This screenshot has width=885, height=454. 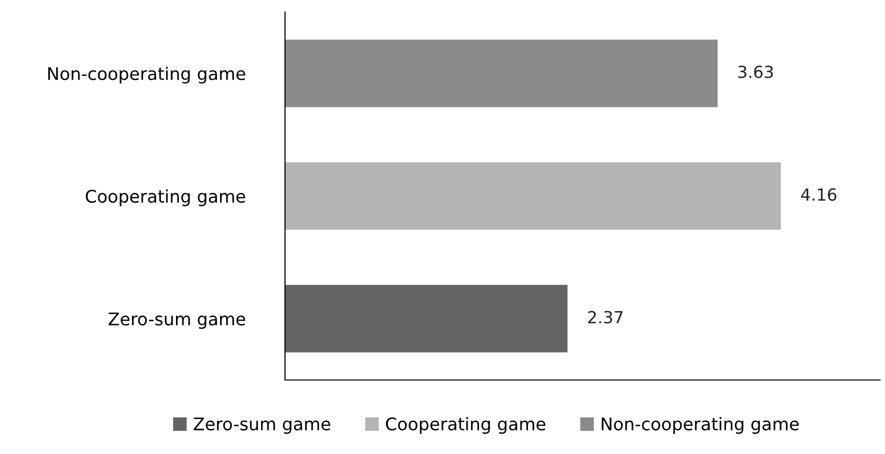 What do you see at coordinates (166, 197) in the screenshot?
I see `y-tick-label: Cooperating game` at bounding box center [166, 197].